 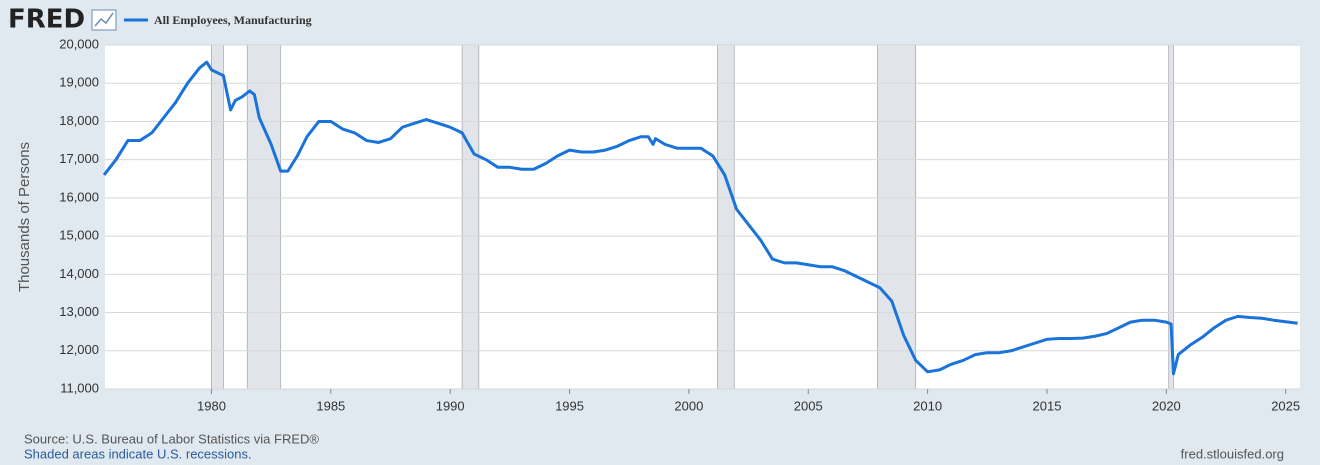 I want to click on logo-icon, so click(x=104, y=20).